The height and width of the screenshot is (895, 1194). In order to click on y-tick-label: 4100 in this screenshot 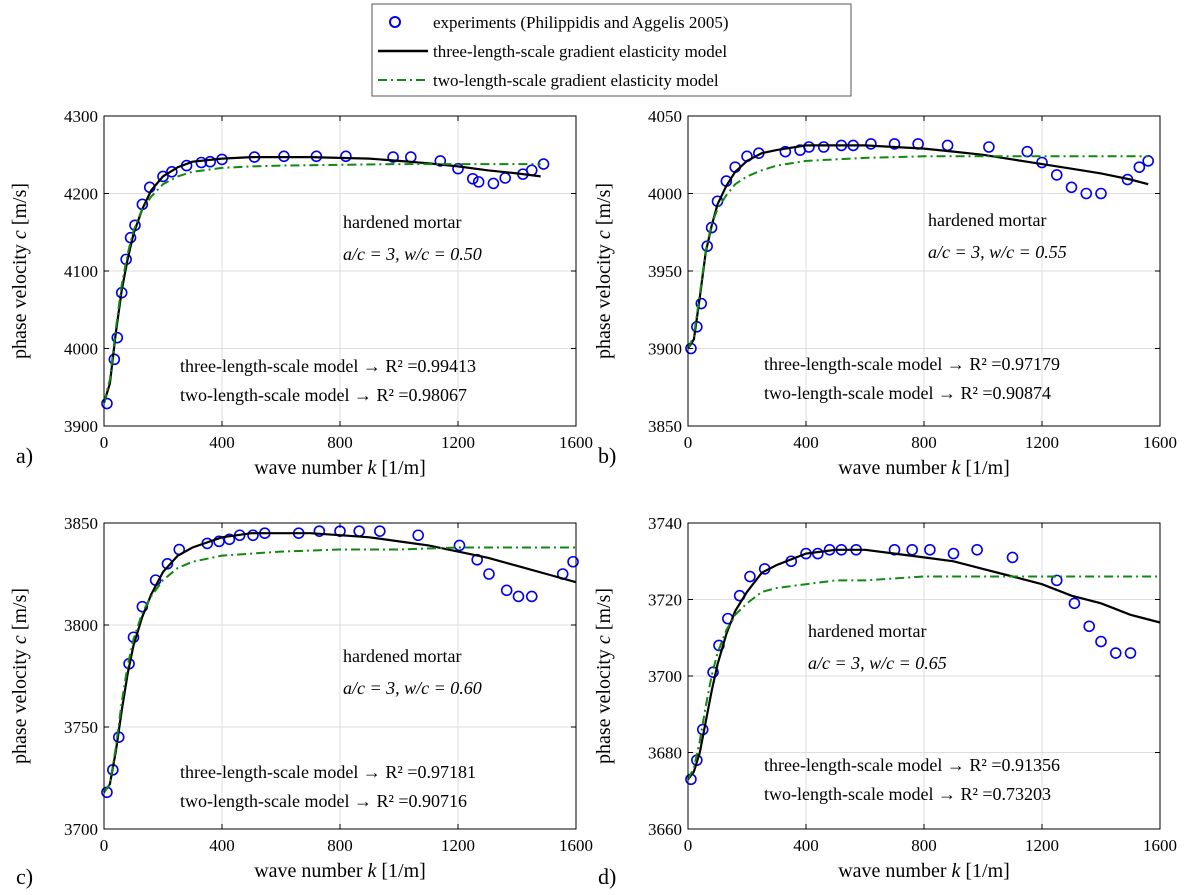, I will do `click(81, 271)`.